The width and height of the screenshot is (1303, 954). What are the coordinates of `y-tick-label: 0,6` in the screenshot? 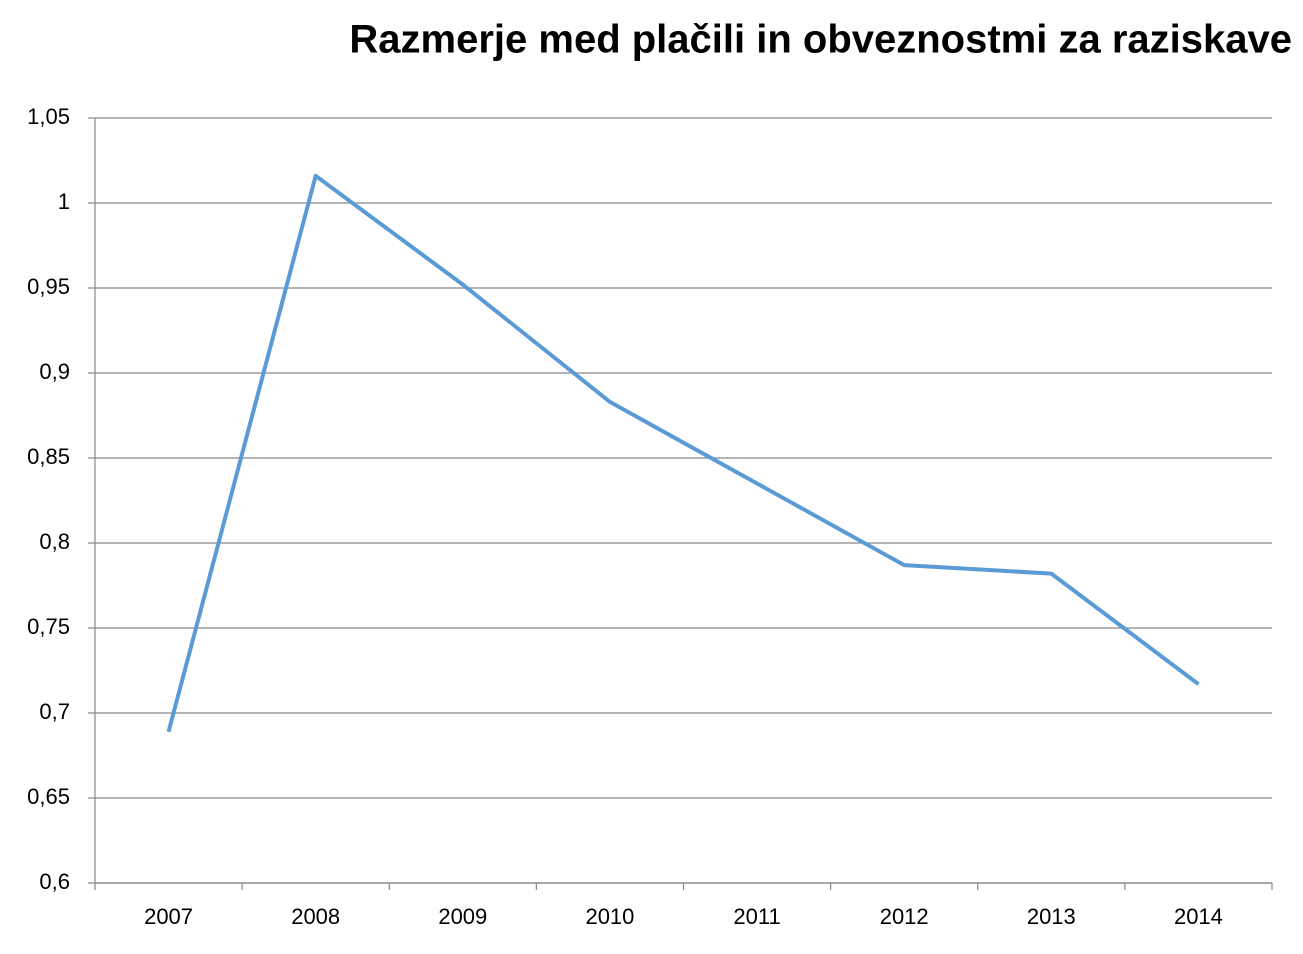 It's located at (54, 881).